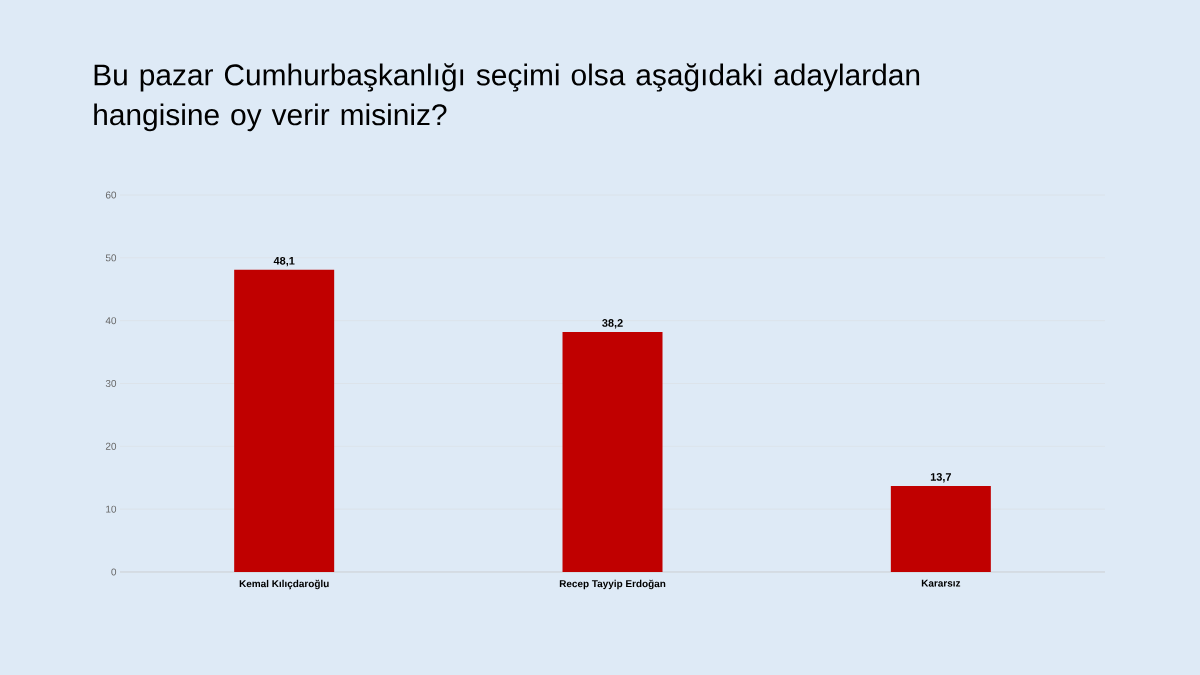 This screenshot has width=1200, height=675. Describe the element at coordinates (612, 324) in the screenshot. I see `data-label: 38,2` at that location.